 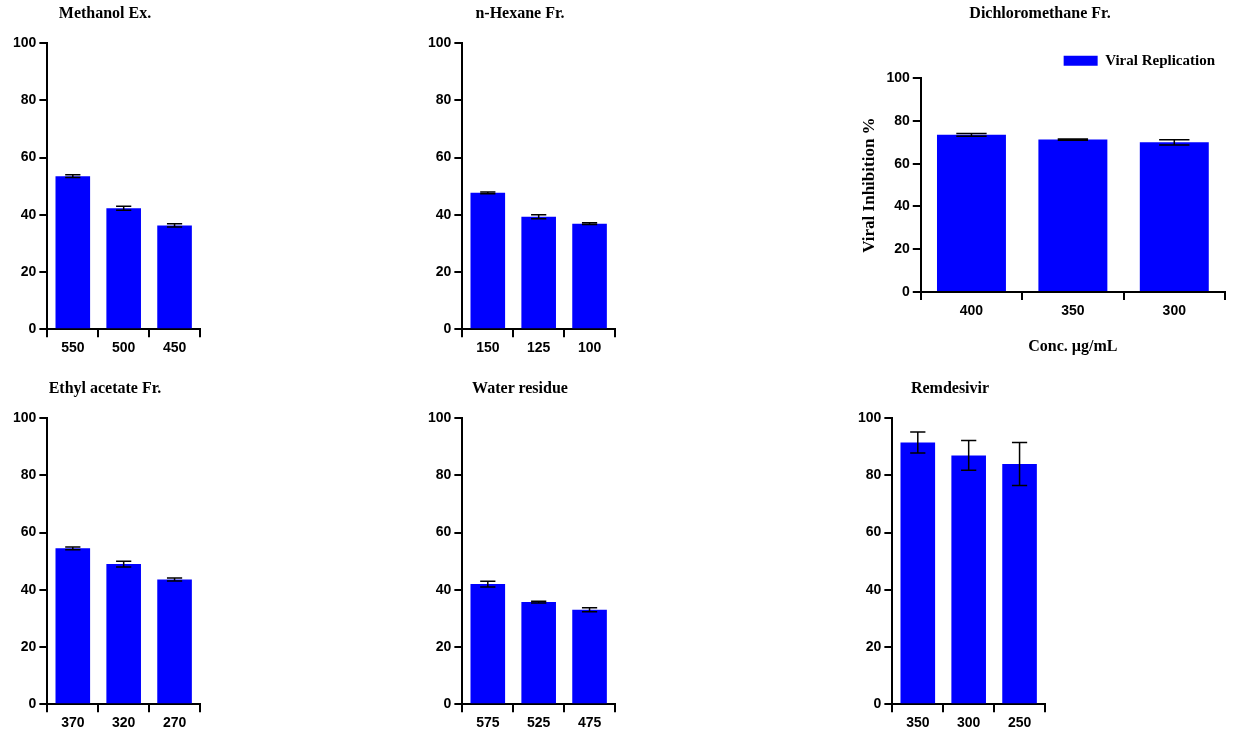 I want to click on y-axis-title: Viral Inhibition %, so click(x=868, y=185).